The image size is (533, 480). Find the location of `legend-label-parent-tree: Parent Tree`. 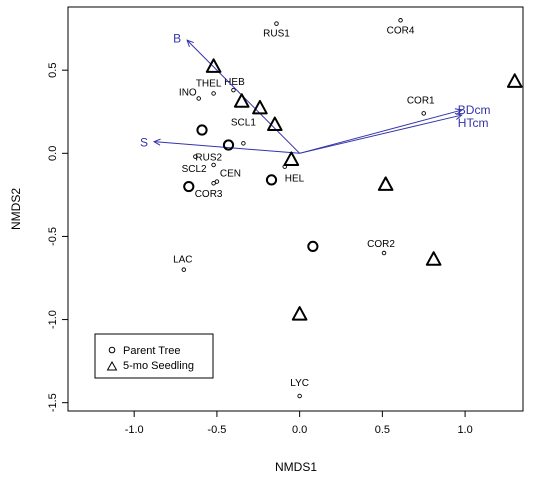

legend-label-parent-tree: Parent Tree is located at coordinates (151, 351).